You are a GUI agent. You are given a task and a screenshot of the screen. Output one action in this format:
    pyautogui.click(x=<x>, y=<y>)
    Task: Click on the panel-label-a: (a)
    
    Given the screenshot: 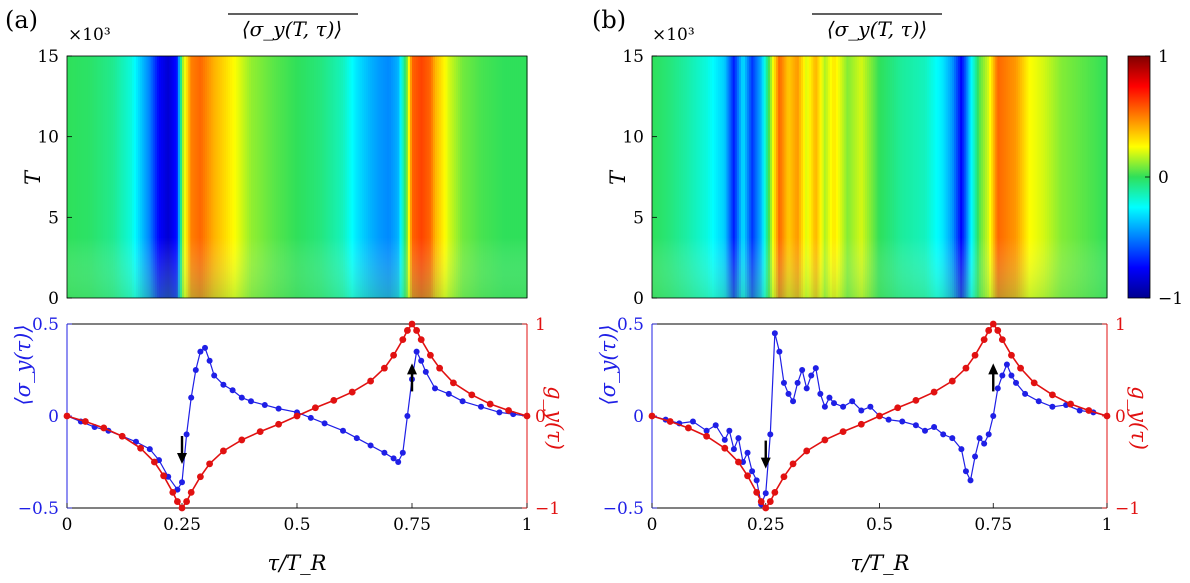 What is the action you would take?
    pyautogui.click(x=21, y=20)
    